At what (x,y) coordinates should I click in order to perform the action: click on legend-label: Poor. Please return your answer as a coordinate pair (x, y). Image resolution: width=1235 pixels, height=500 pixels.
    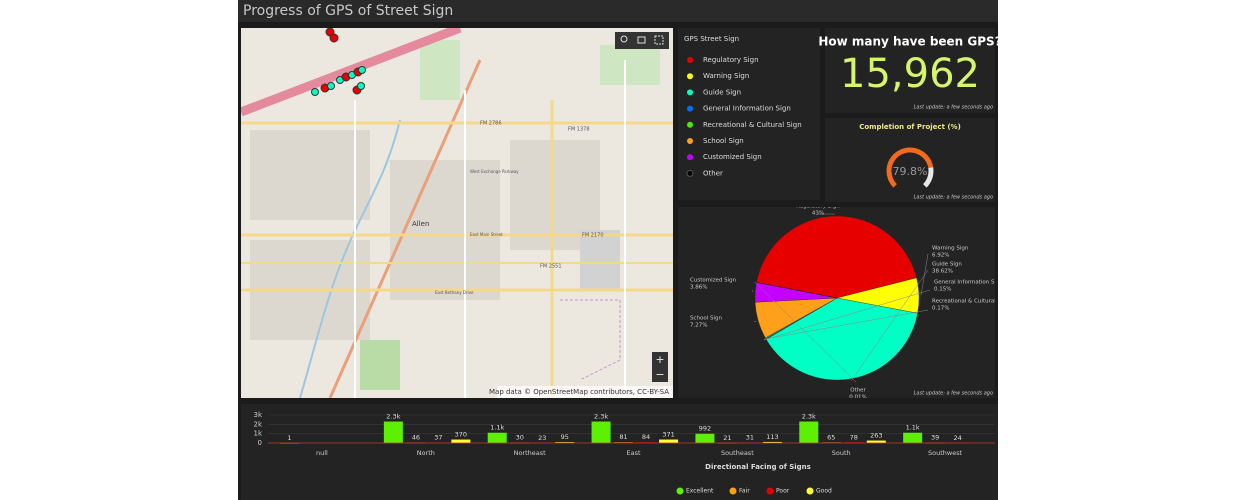
    Looking at the image, I should click on (783, 491).